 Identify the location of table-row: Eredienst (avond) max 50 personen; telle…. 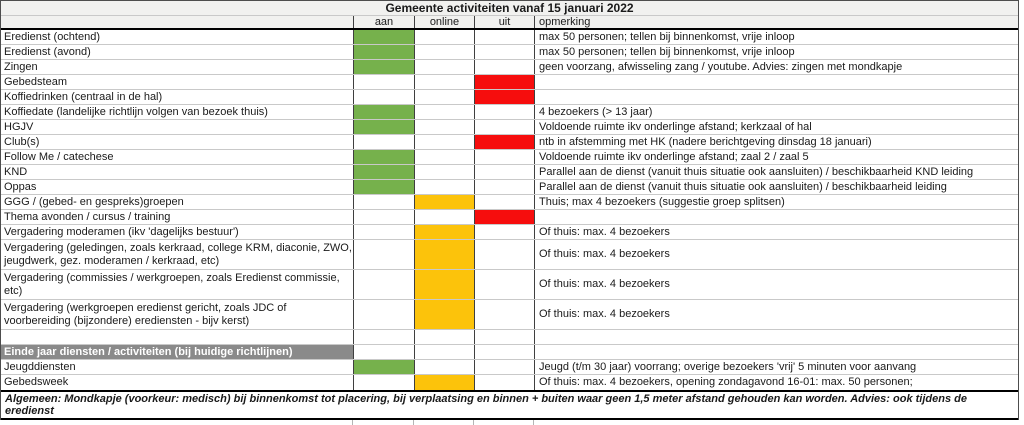
(509, 52).